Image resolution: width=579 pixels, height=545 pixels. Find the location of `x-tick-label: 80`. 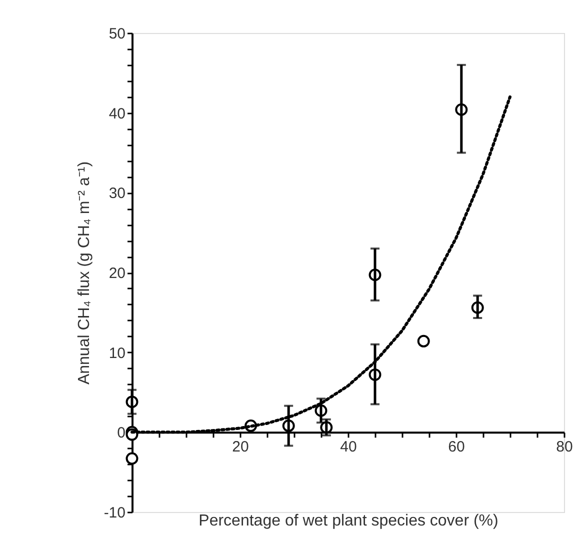

x-tick-label: 80 is located at coordinates (564, 447).